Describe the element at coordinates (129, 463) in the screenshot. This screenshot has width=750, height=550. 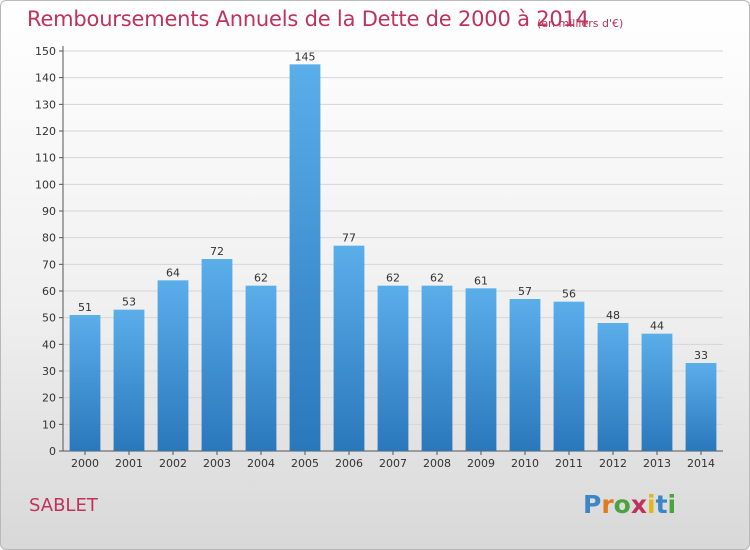
I see `x-tick-label-2001: 2001` at that location.